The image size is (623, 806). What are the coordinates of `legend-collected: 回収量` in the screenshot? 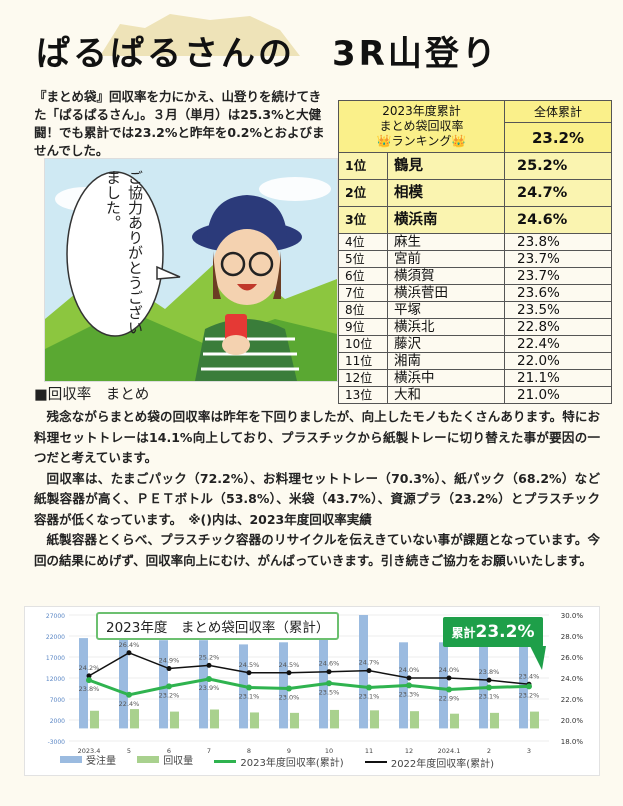 It's located at (178, 761).